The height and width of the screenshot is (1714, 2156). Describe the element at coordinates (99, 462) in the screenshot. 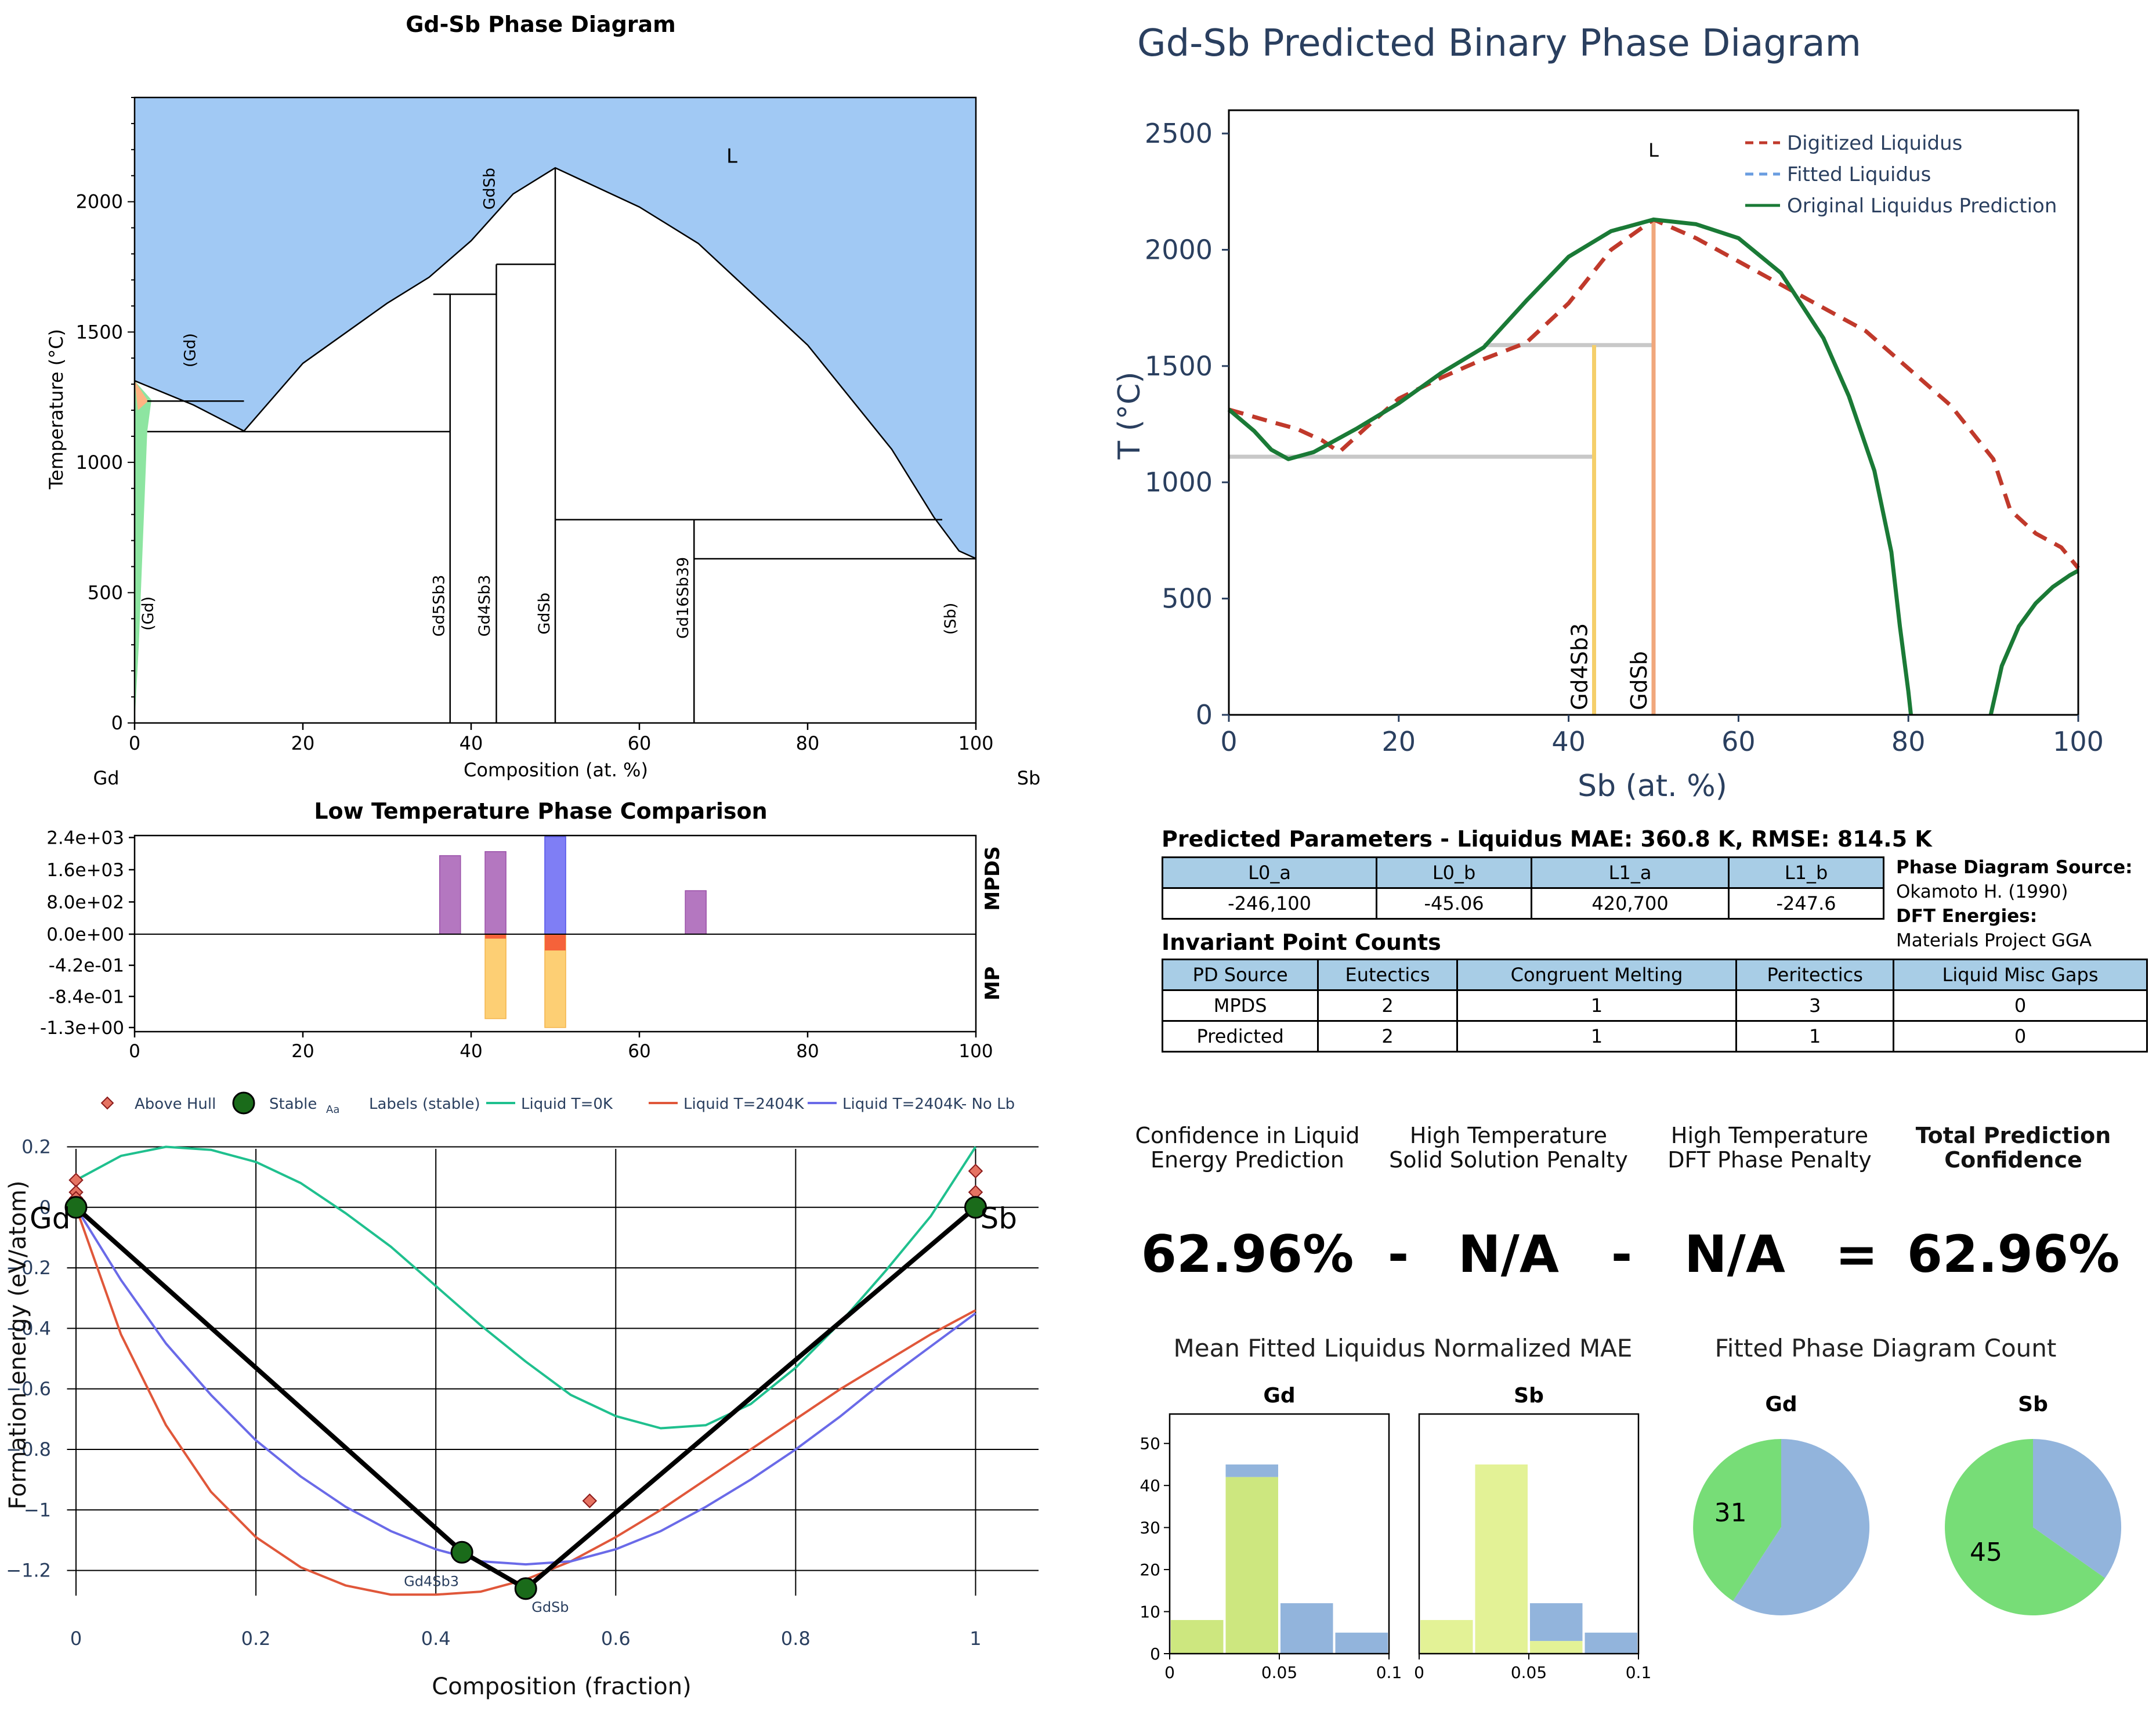

I see `y-tick-label: 1000` at that location.